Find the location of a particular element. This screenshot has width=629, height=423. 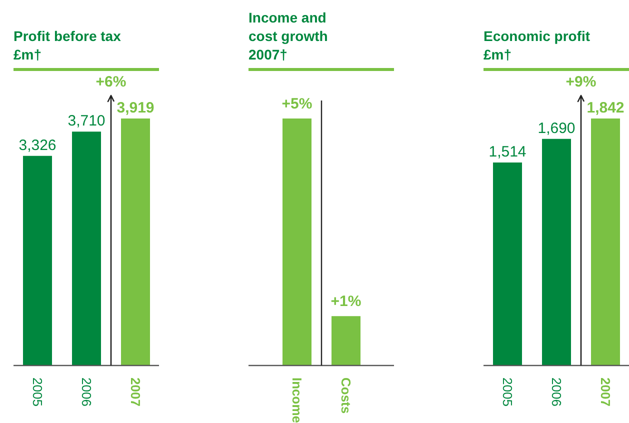

data-label: +1% is located at coordinates (346, 301).